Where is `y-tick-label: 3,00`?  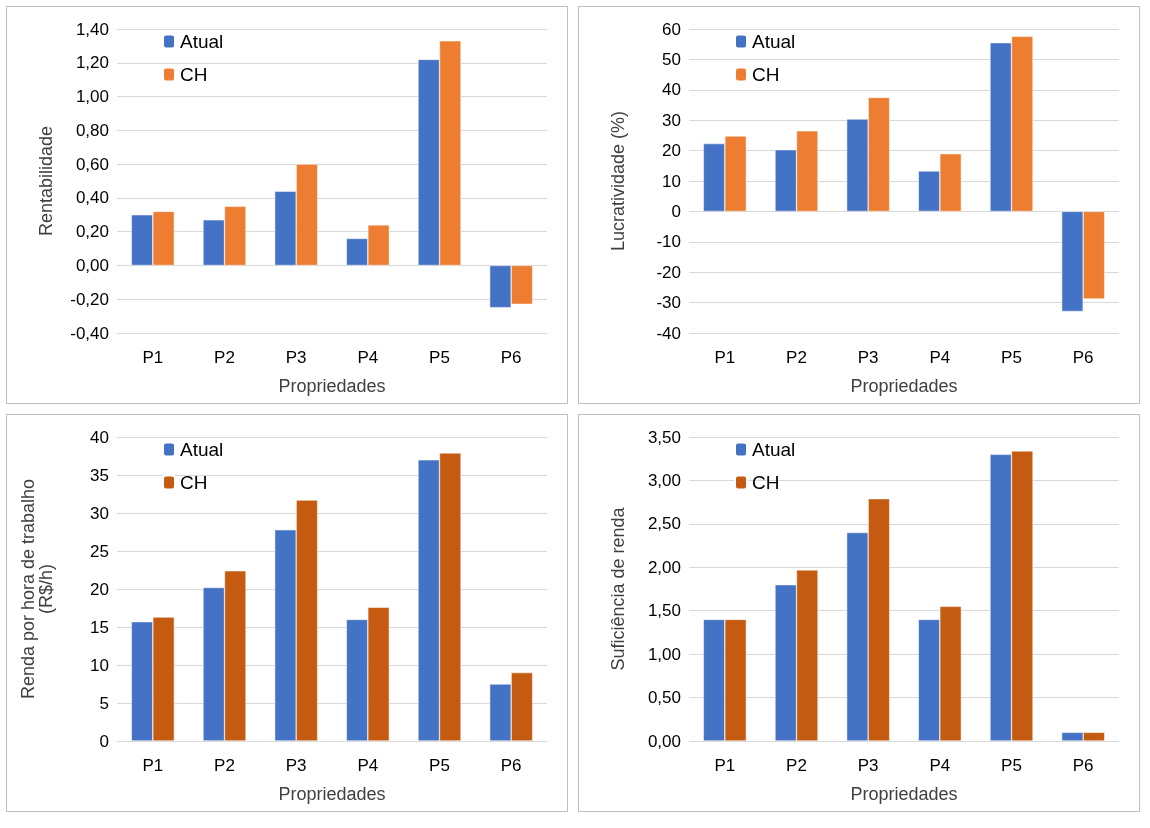
y-tick-label: 3,00 is located at coordinates (664, 480).